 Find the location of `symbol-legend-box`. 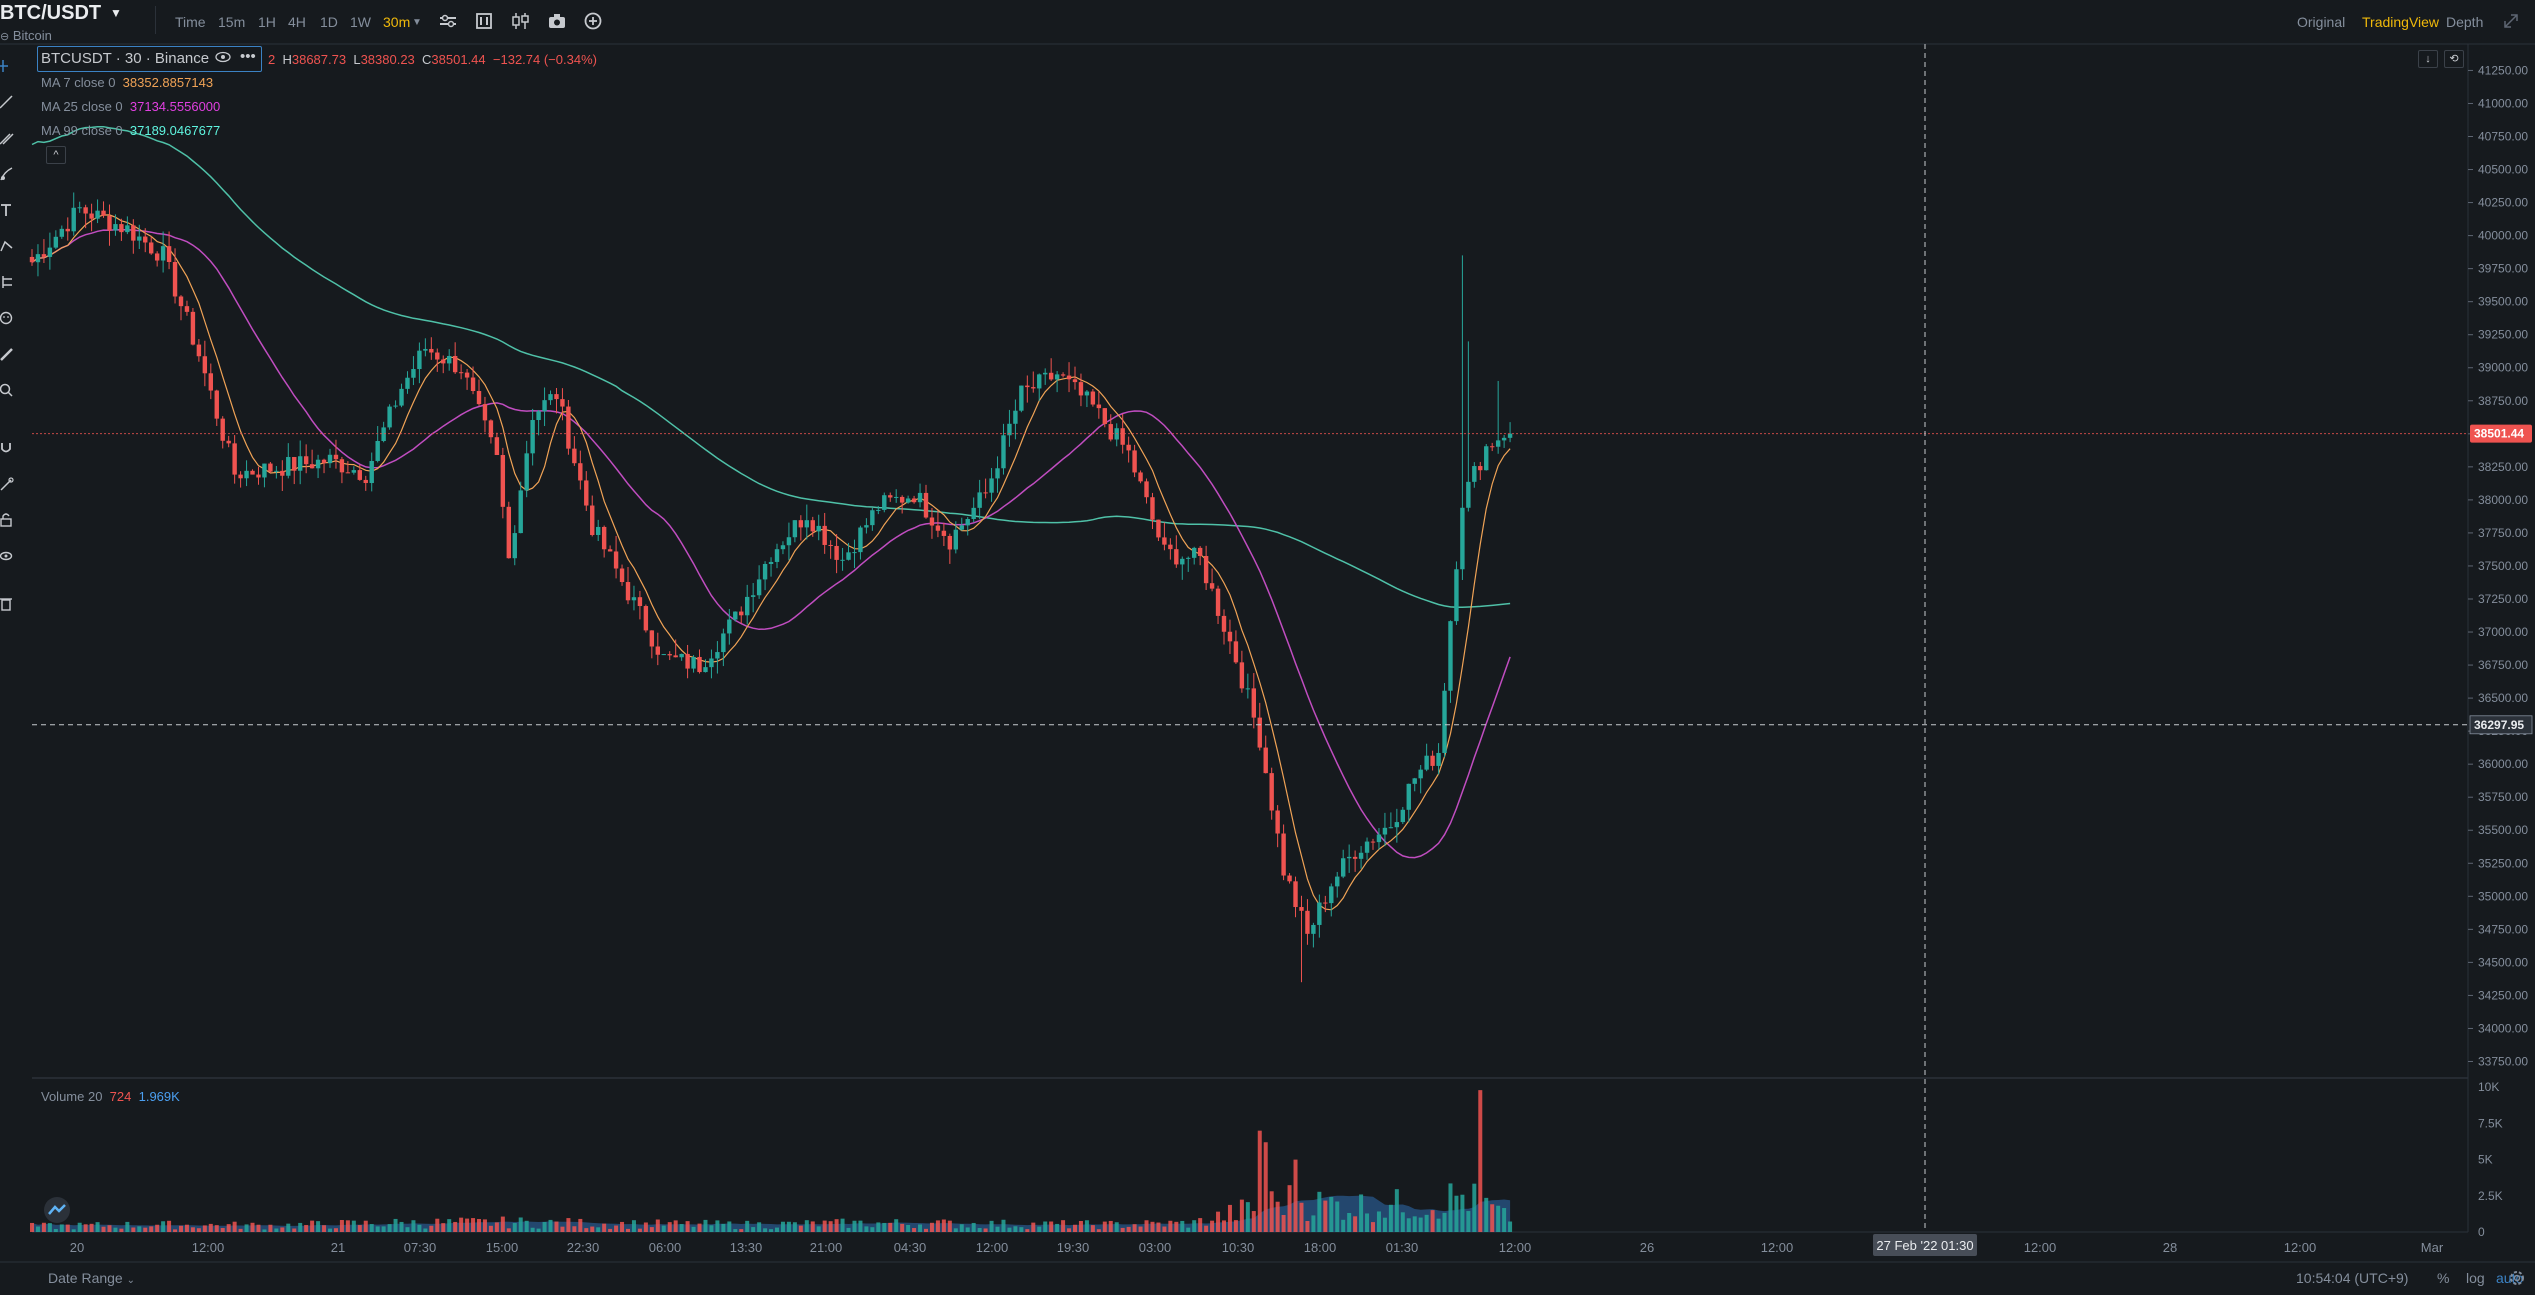

symbol-legend-box is located at coordinates (149, 59).